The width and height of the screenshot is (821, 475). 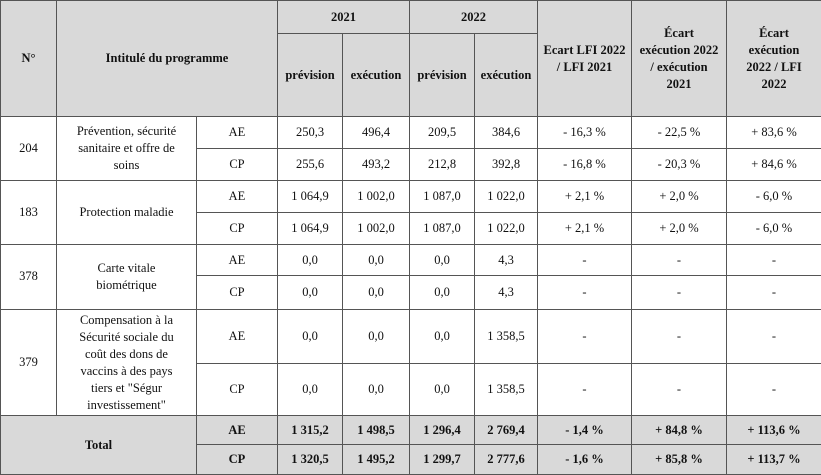 I want to click on program-number: 378, so click(x=28, y=277).